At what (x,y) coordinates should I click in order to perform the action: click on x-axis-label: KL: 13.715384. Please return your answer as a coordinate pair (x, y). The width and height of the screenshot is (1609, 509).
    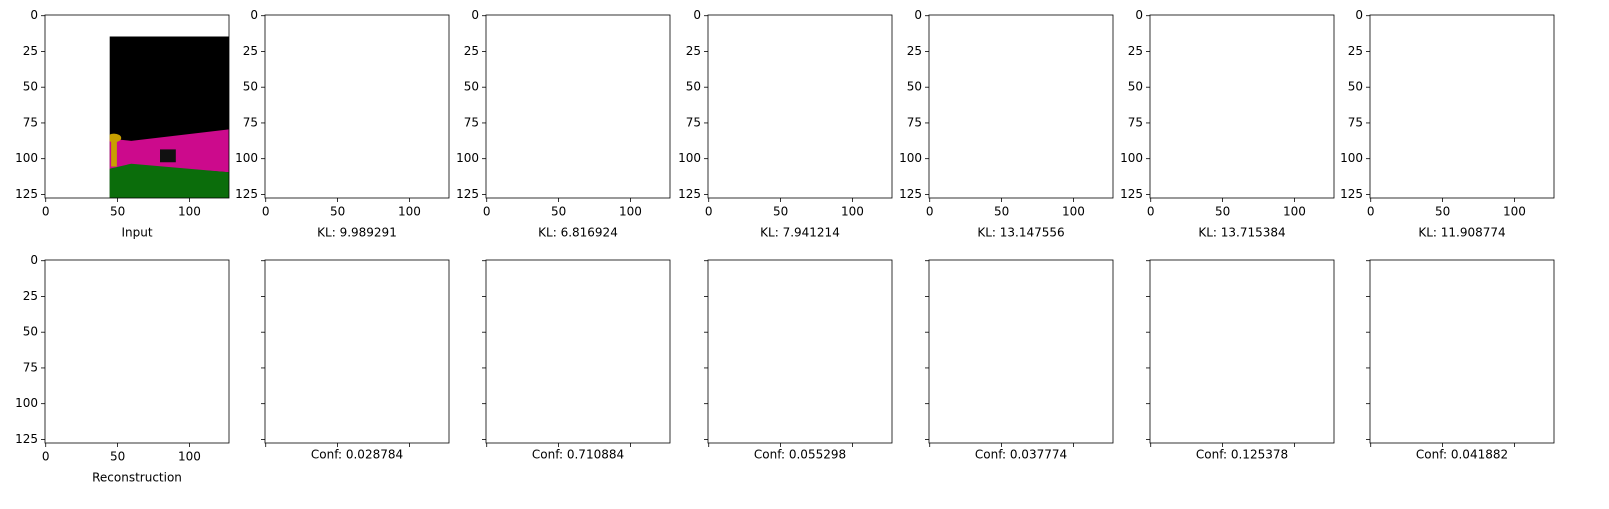
    Looking at the image, I should click on (1241, 233).